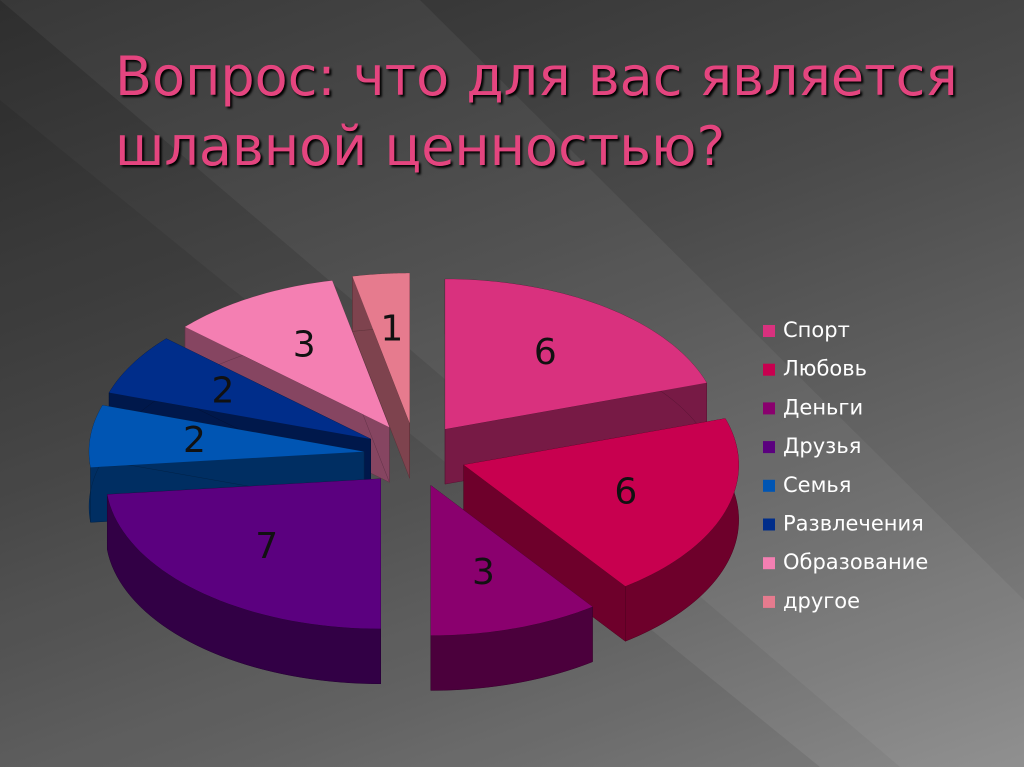 Image resolution: width=1024 pixels, height=767 pixels. I want to click on data-label: 1, so click(391, 329).